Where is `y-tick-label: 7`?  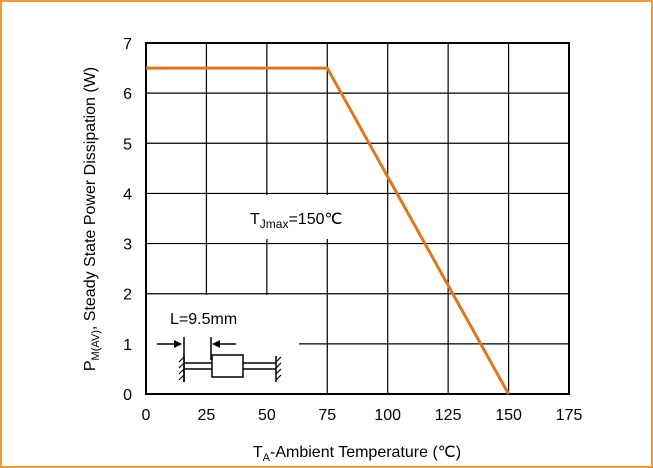 y-tick-label: 7 is located at coordinates (127, 44).